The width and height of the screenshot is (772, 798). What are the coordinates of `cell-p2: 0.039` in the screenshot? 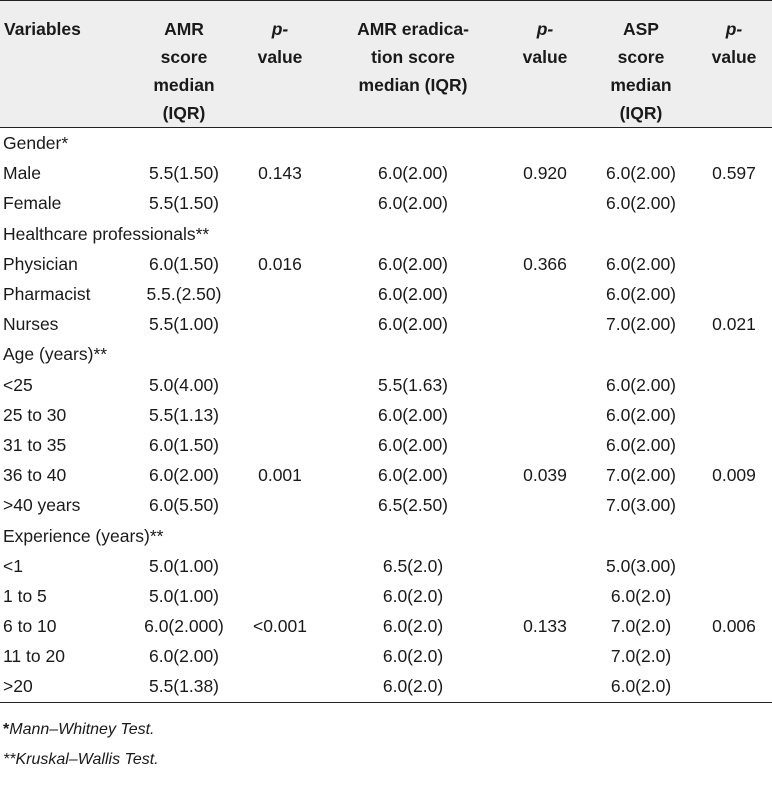 It's located at (545, 475).